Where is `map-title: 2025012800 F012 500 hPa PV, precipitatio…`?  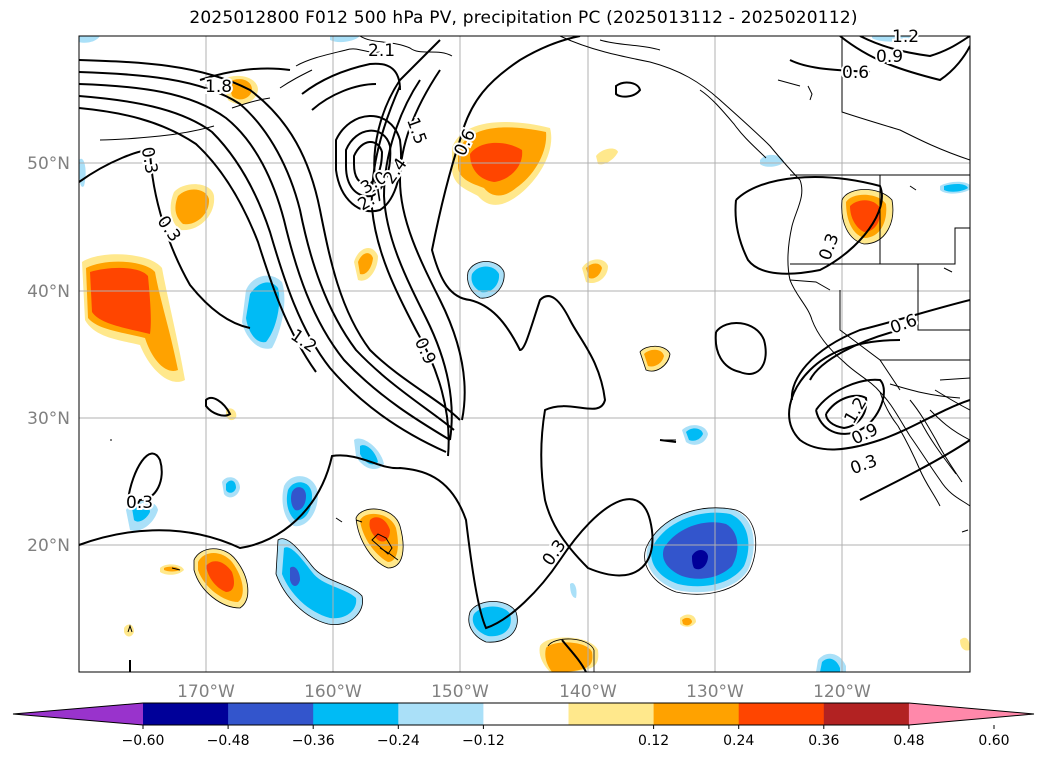
map-title: 2025012800 F012 500 hPa PV, precipitatio… is located at coordinates (523, 18).